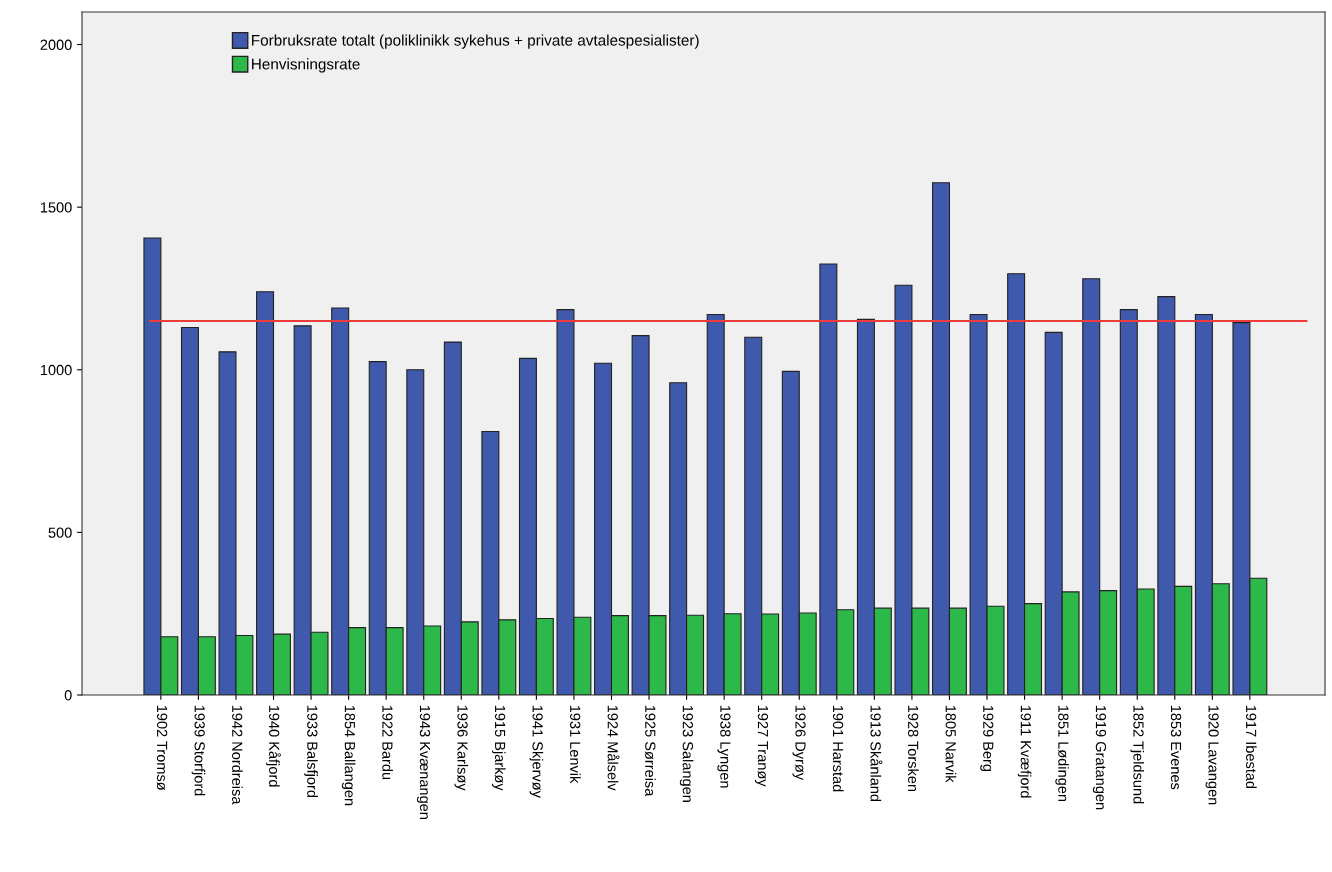 This screenshot has height=872, width=1332. Describe the element at coordinates (68, 695) in the screenshot. I see `y-tick-label: 0` at that location.